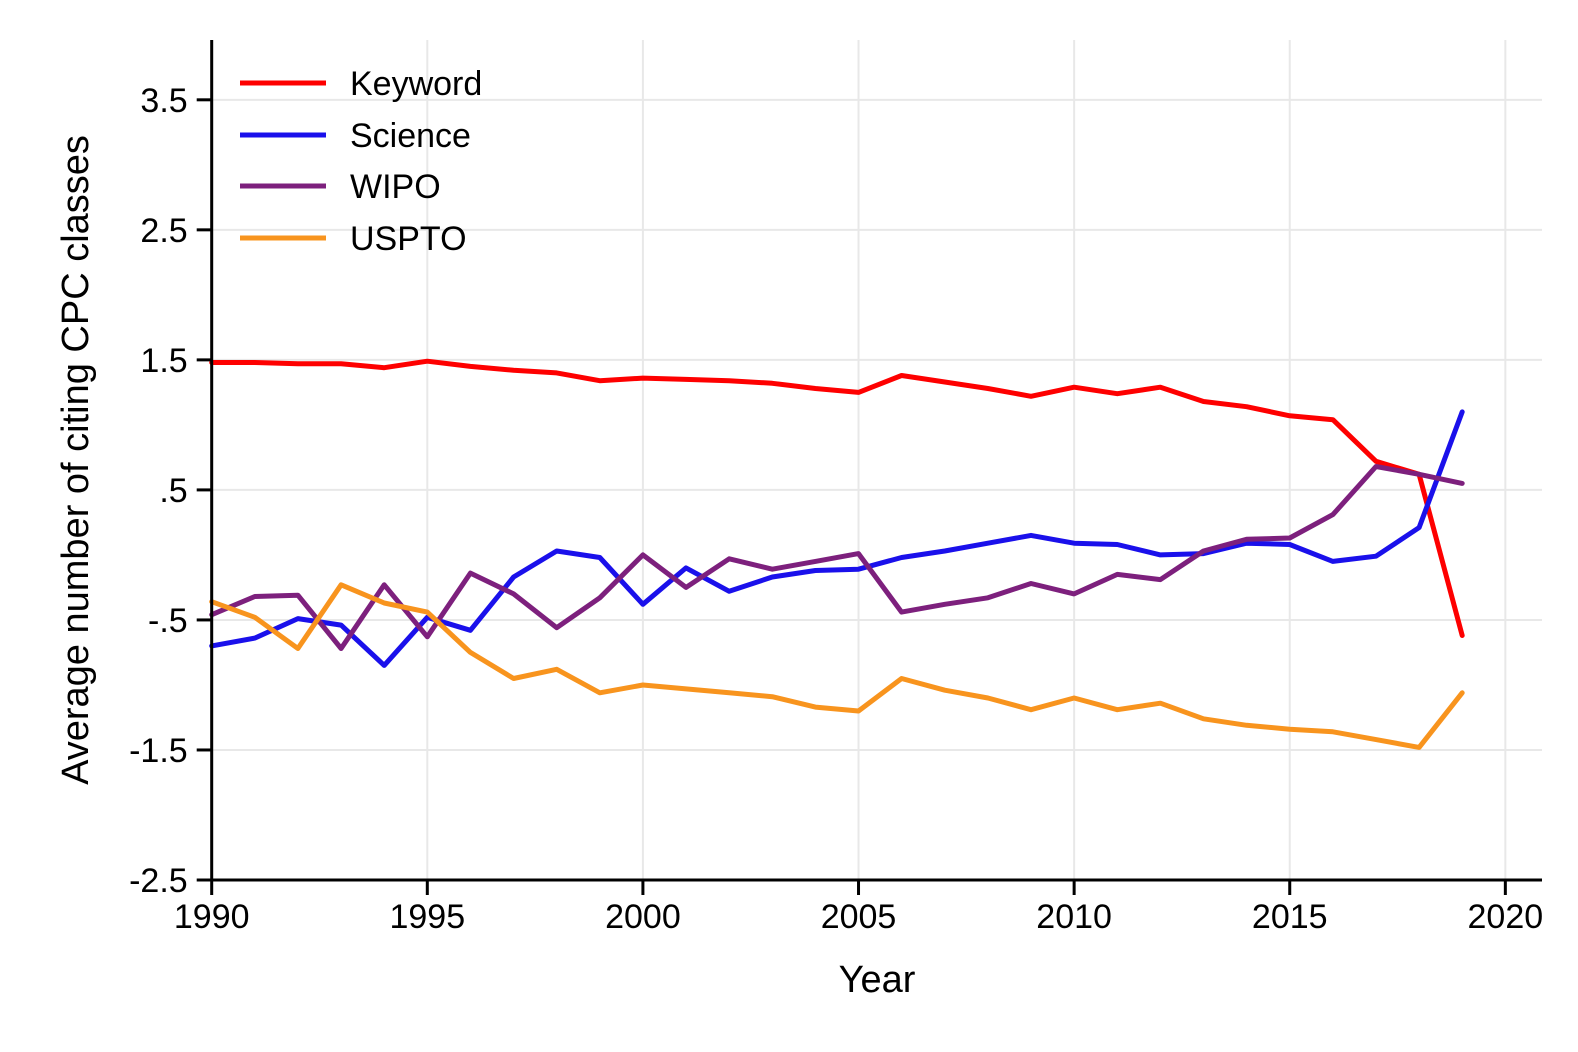 This screenshot has width=1578, height=1052. I want to click on legend-item-uspto: USPTO, so click(353, 239).